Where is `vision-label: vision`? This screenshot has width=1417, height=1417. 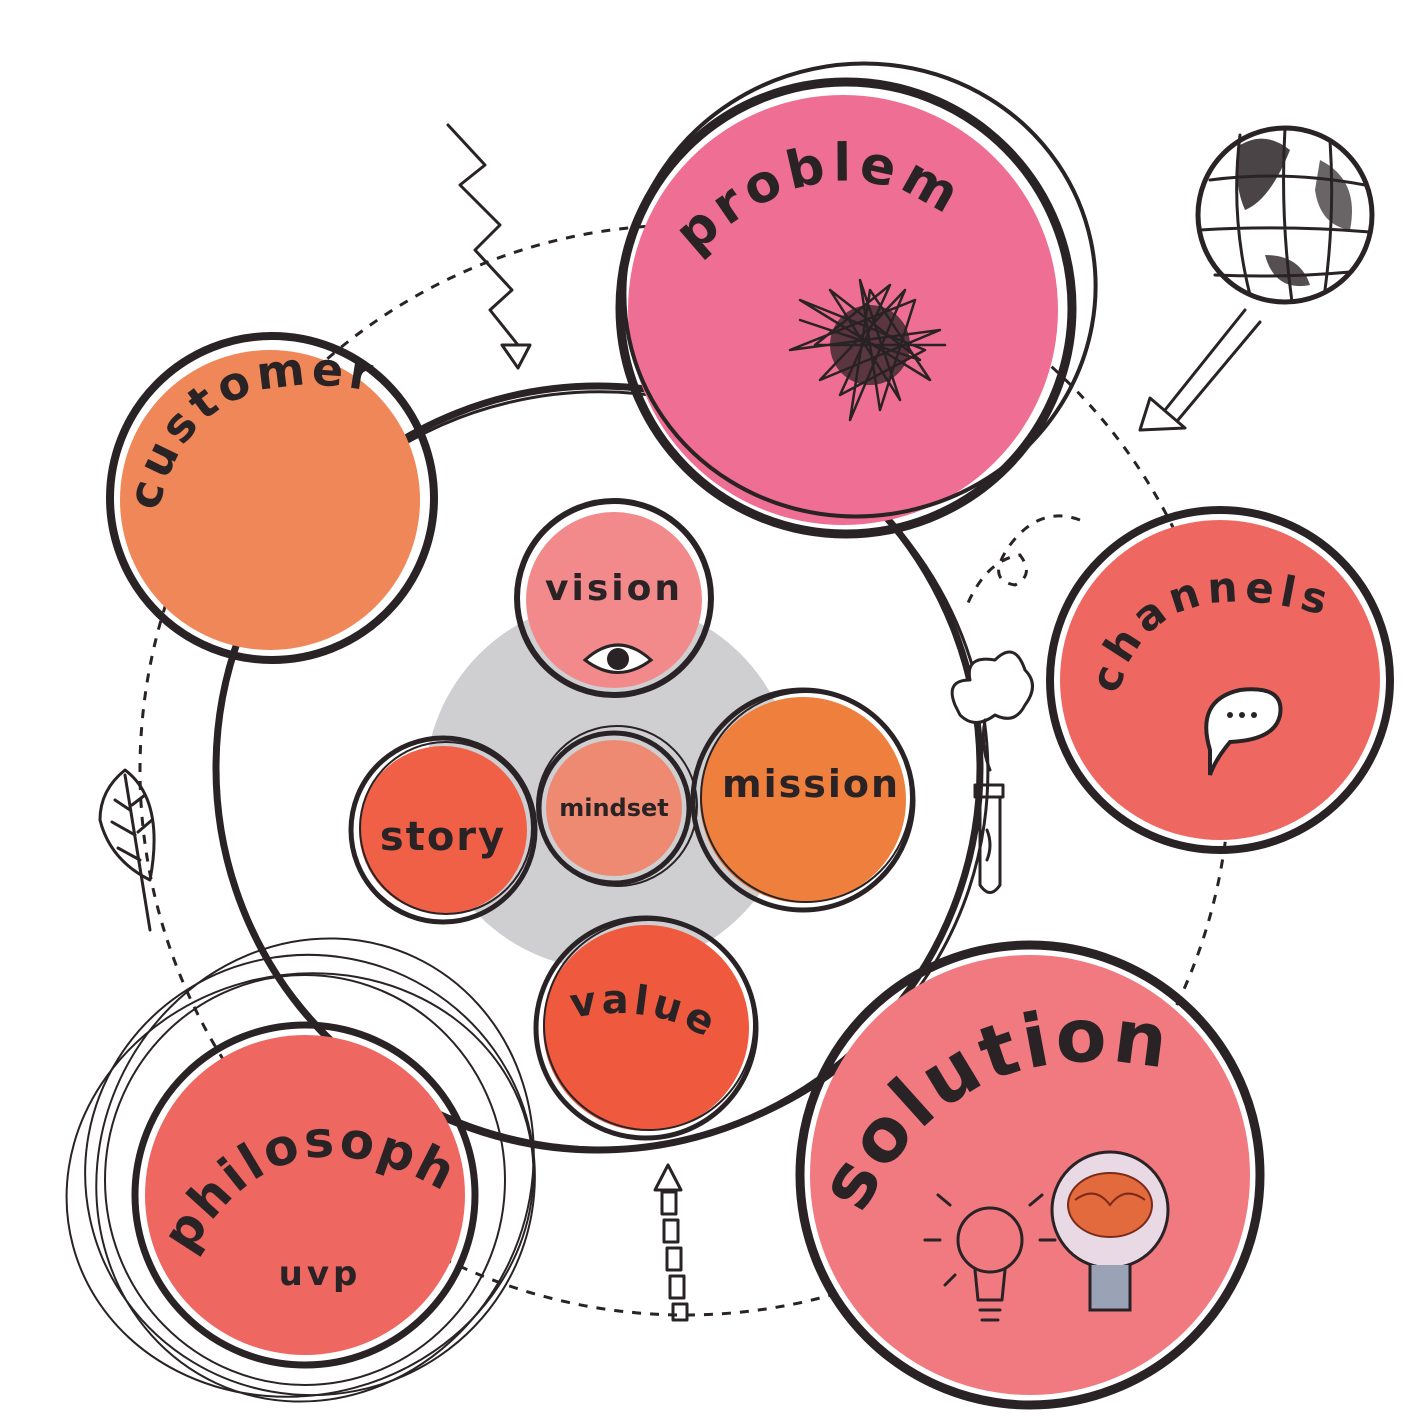
vision-label: vision is located at coordinates (614, 588).